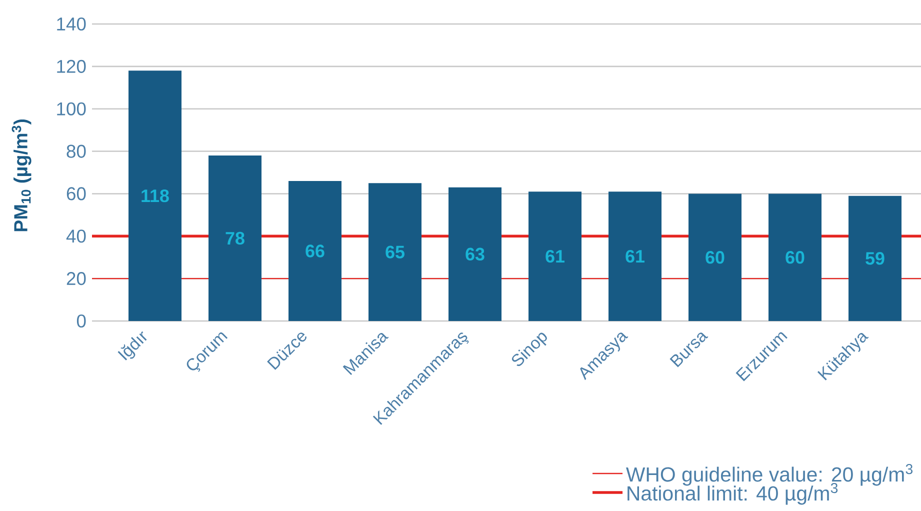  I want to click on y-tick-label: 0, so click(81, 321).